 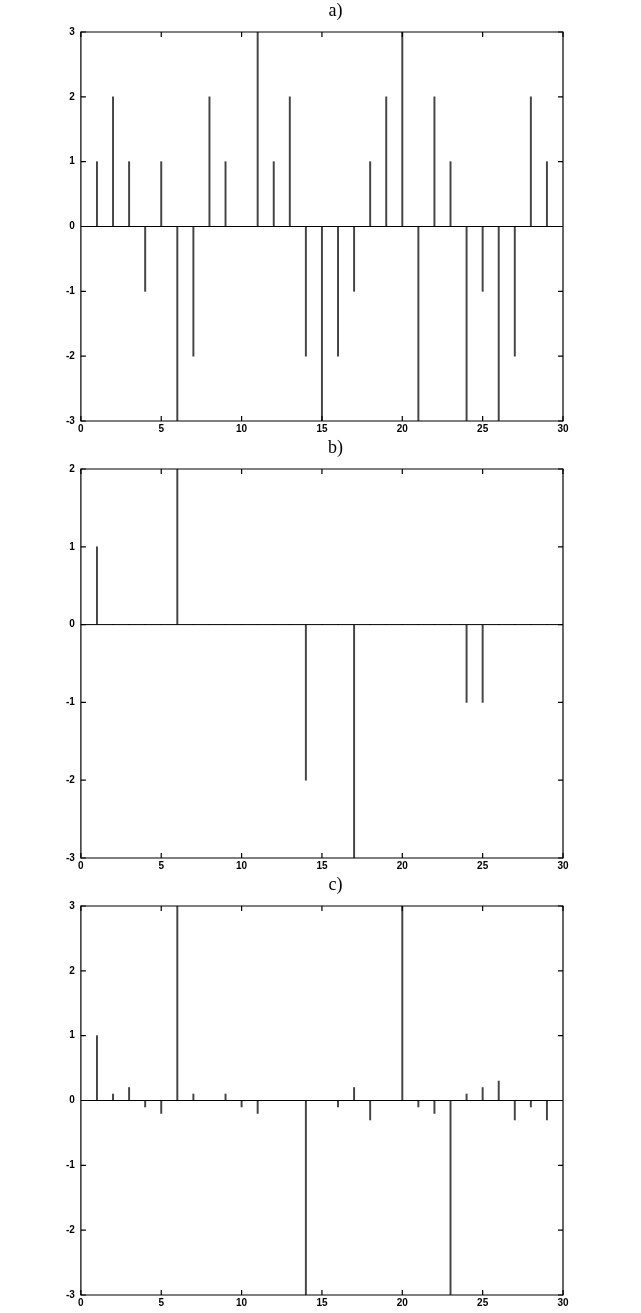 What do you see at coordinates (335, 10) in the screenshot?
I see `chart-title: a)` at bounding box center [335, 10].